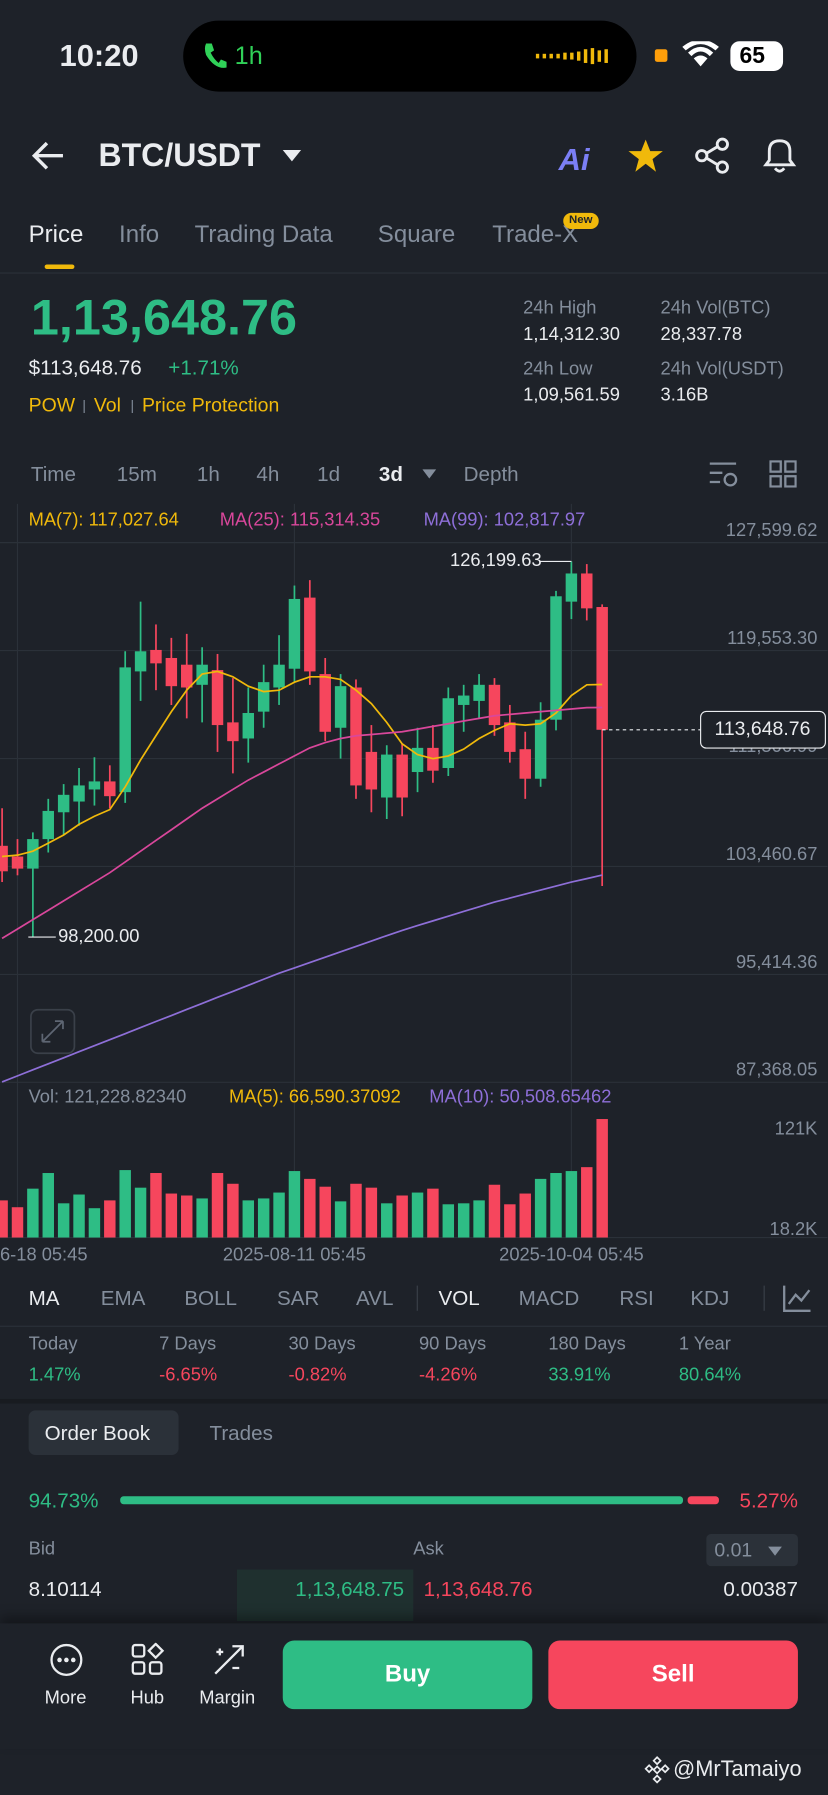 This screenshot has height=1795, width=828. Describe the element at coordinates (775, 1551) in the screenshot. I see `precision-caret` at that location.